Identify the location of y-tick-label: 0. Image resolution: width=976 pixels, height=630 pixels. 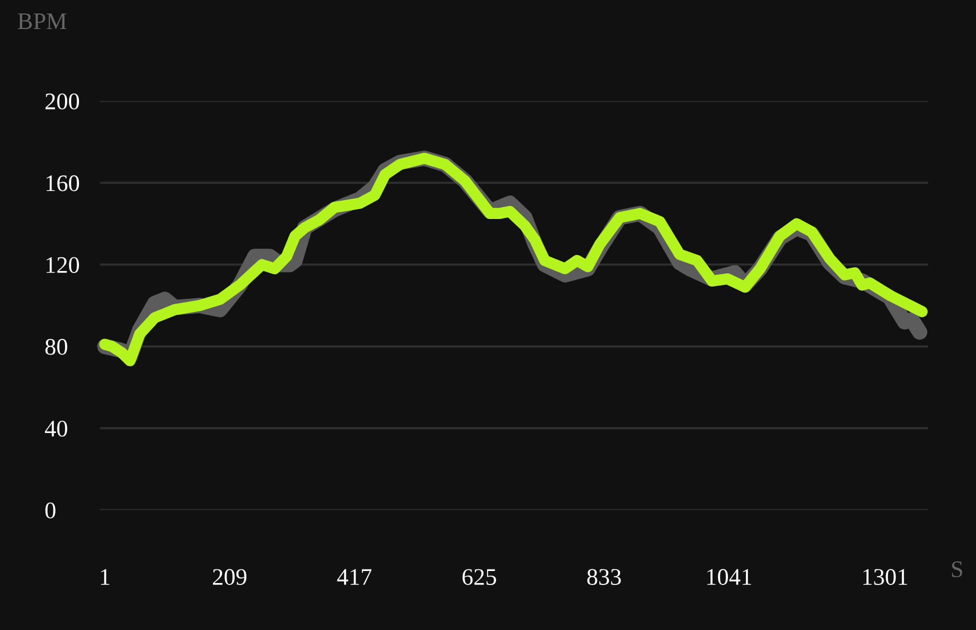
(50, 510).